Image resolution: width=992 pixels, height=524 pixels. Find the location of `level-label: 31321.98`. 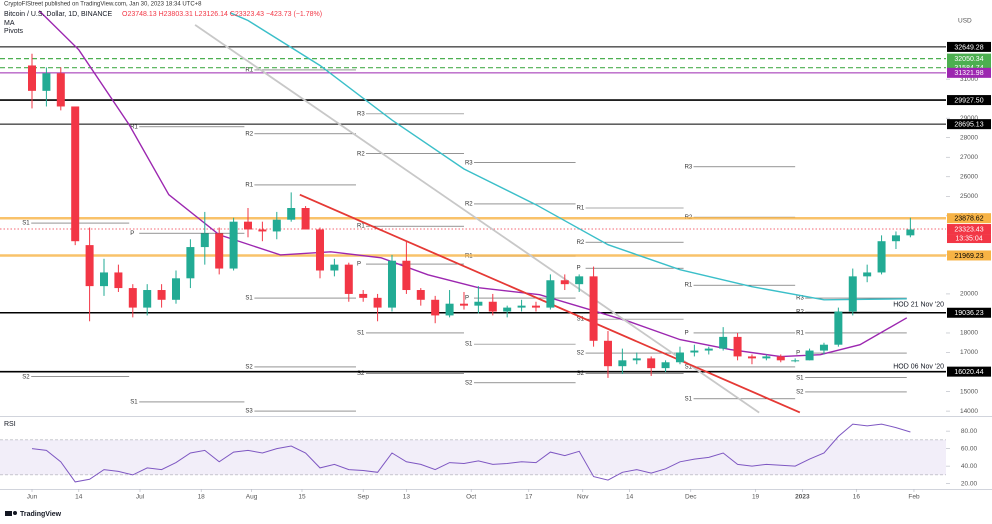

level-label: 31321.98 is located at coordinates (968, 73).